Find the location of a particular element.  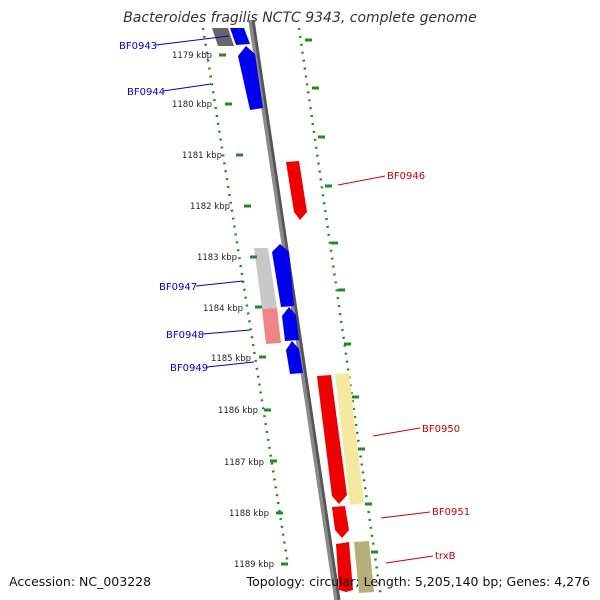

gene-bf0949-arrow is located at coordinates (294, 357).